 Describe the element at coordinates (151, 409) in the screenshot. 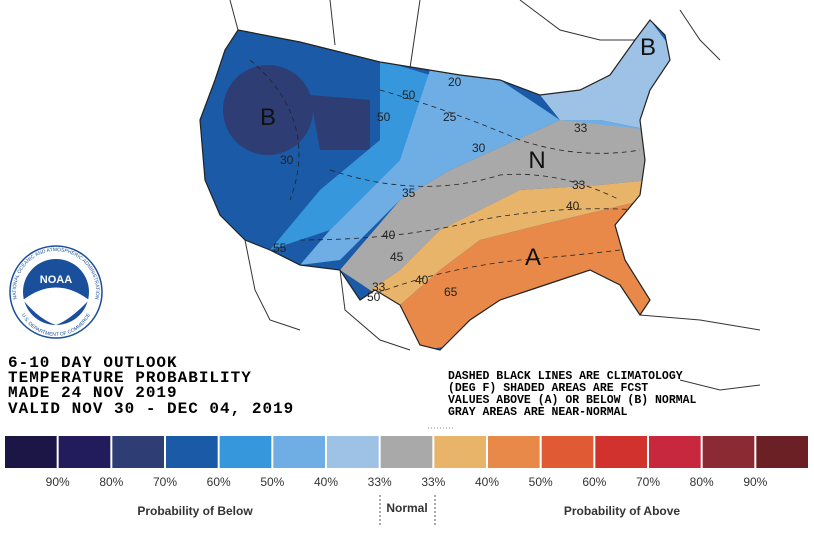

I see `title-line: VALID NOV 30 - DEC 04, 2019` at that location.